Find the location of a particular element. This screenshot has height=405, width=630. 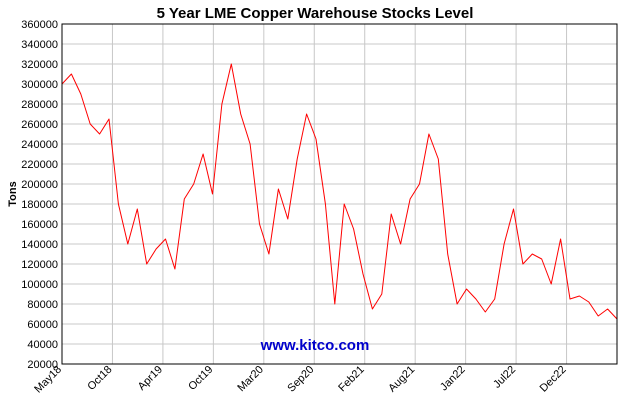

y-tick-label: 20000 is located at coordinates (42, 365).